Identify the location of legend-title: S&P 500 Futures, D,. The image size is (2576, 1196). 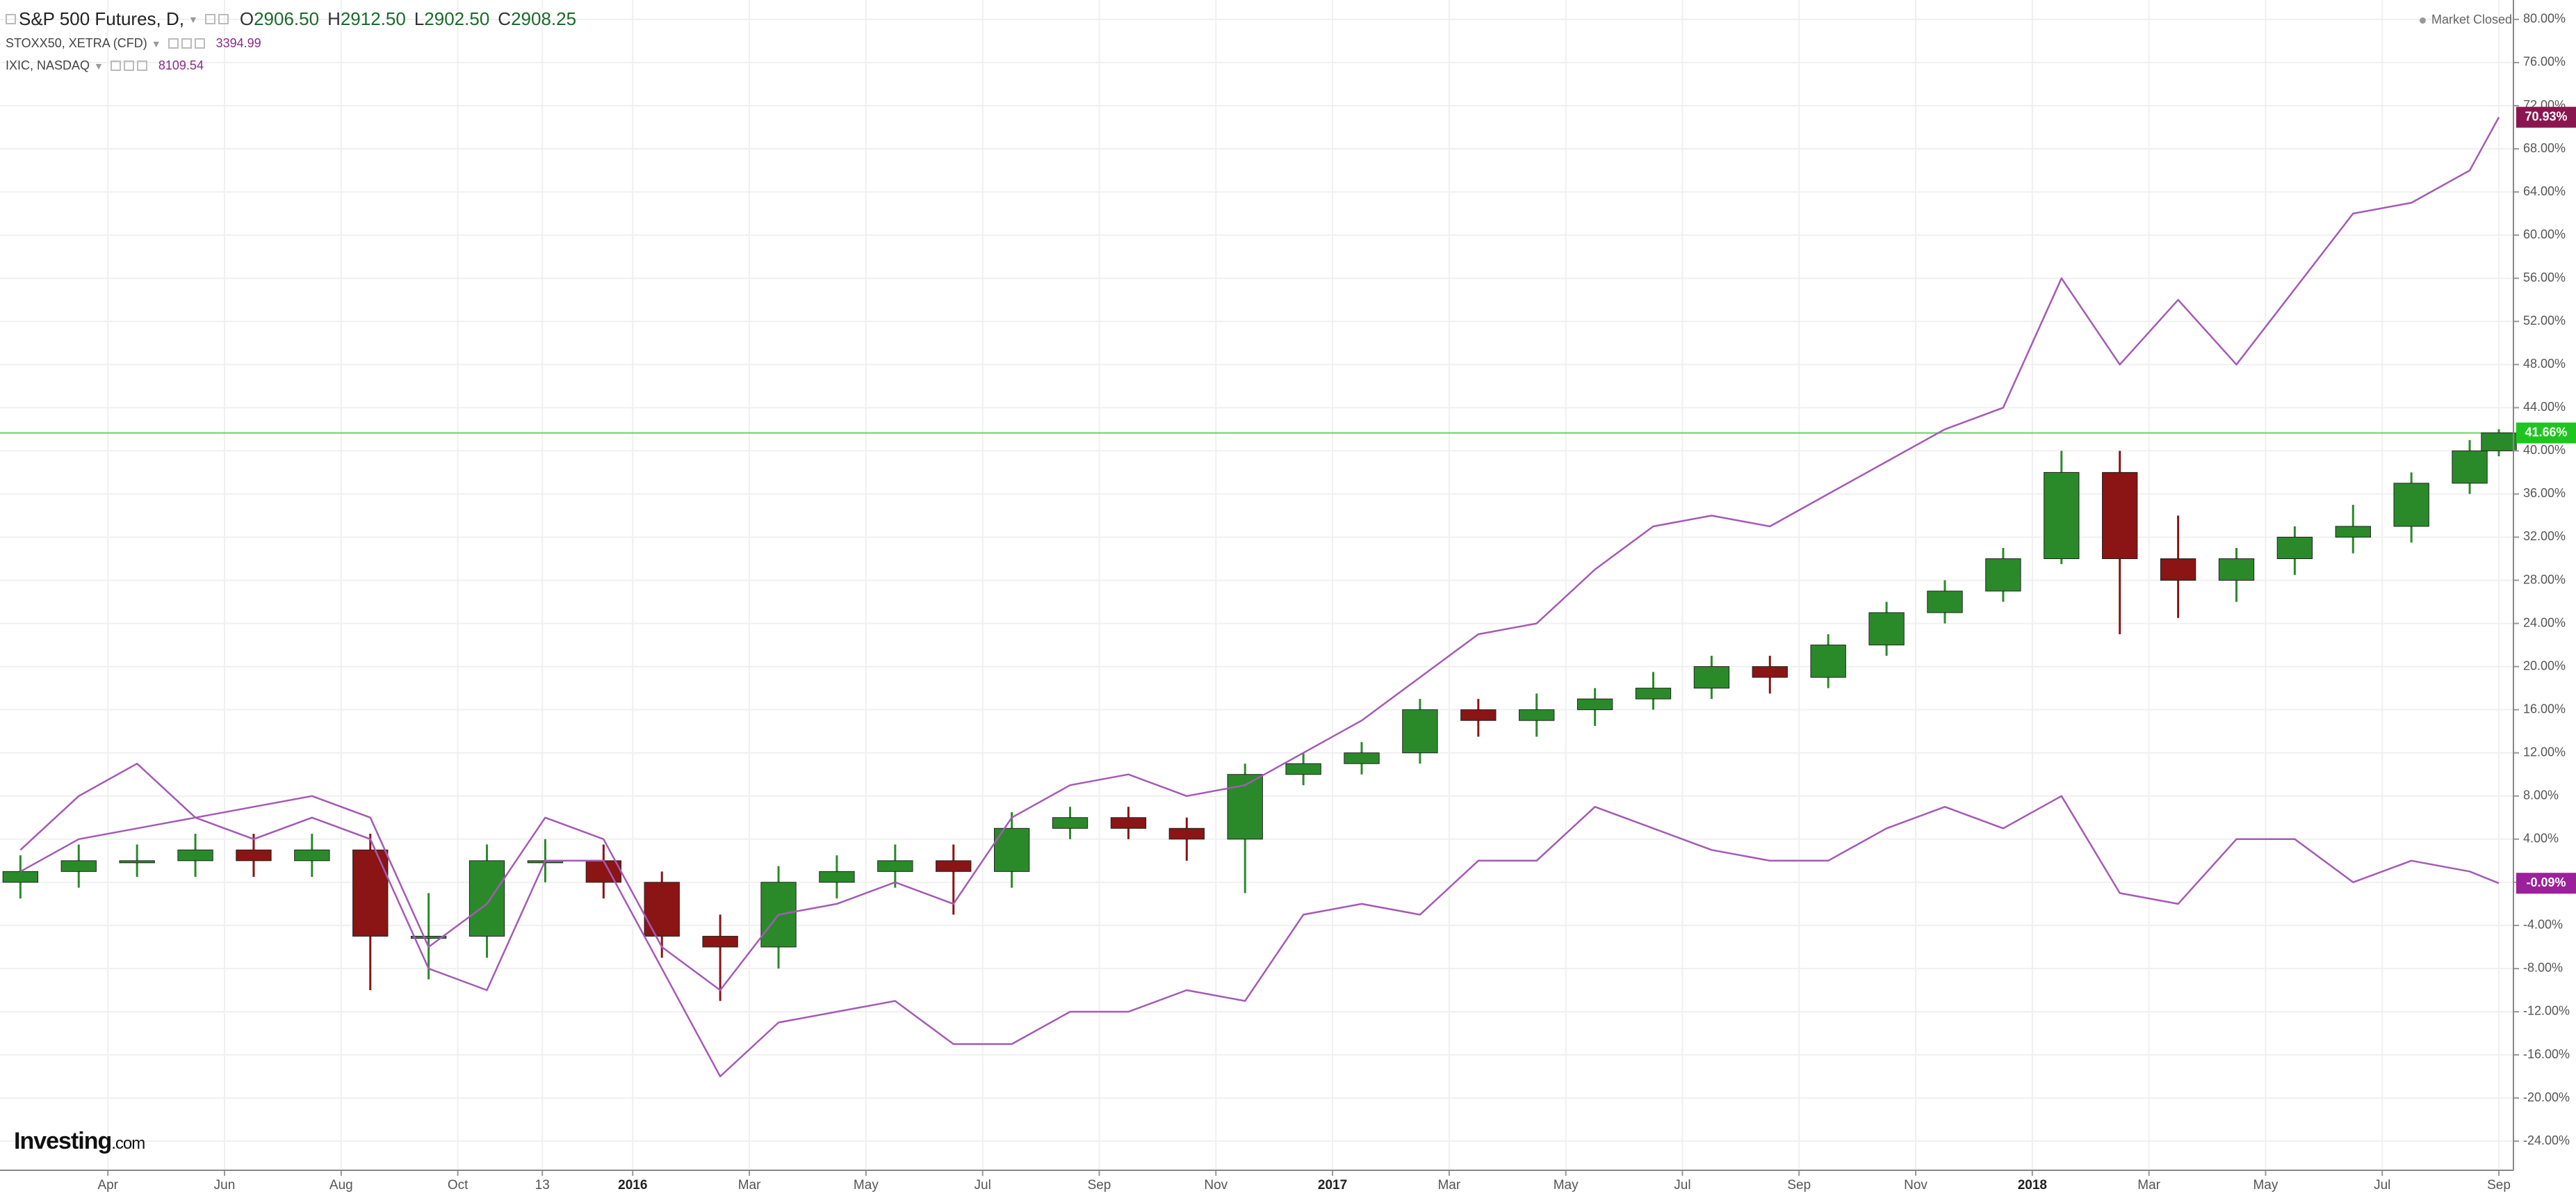
(102, 18).